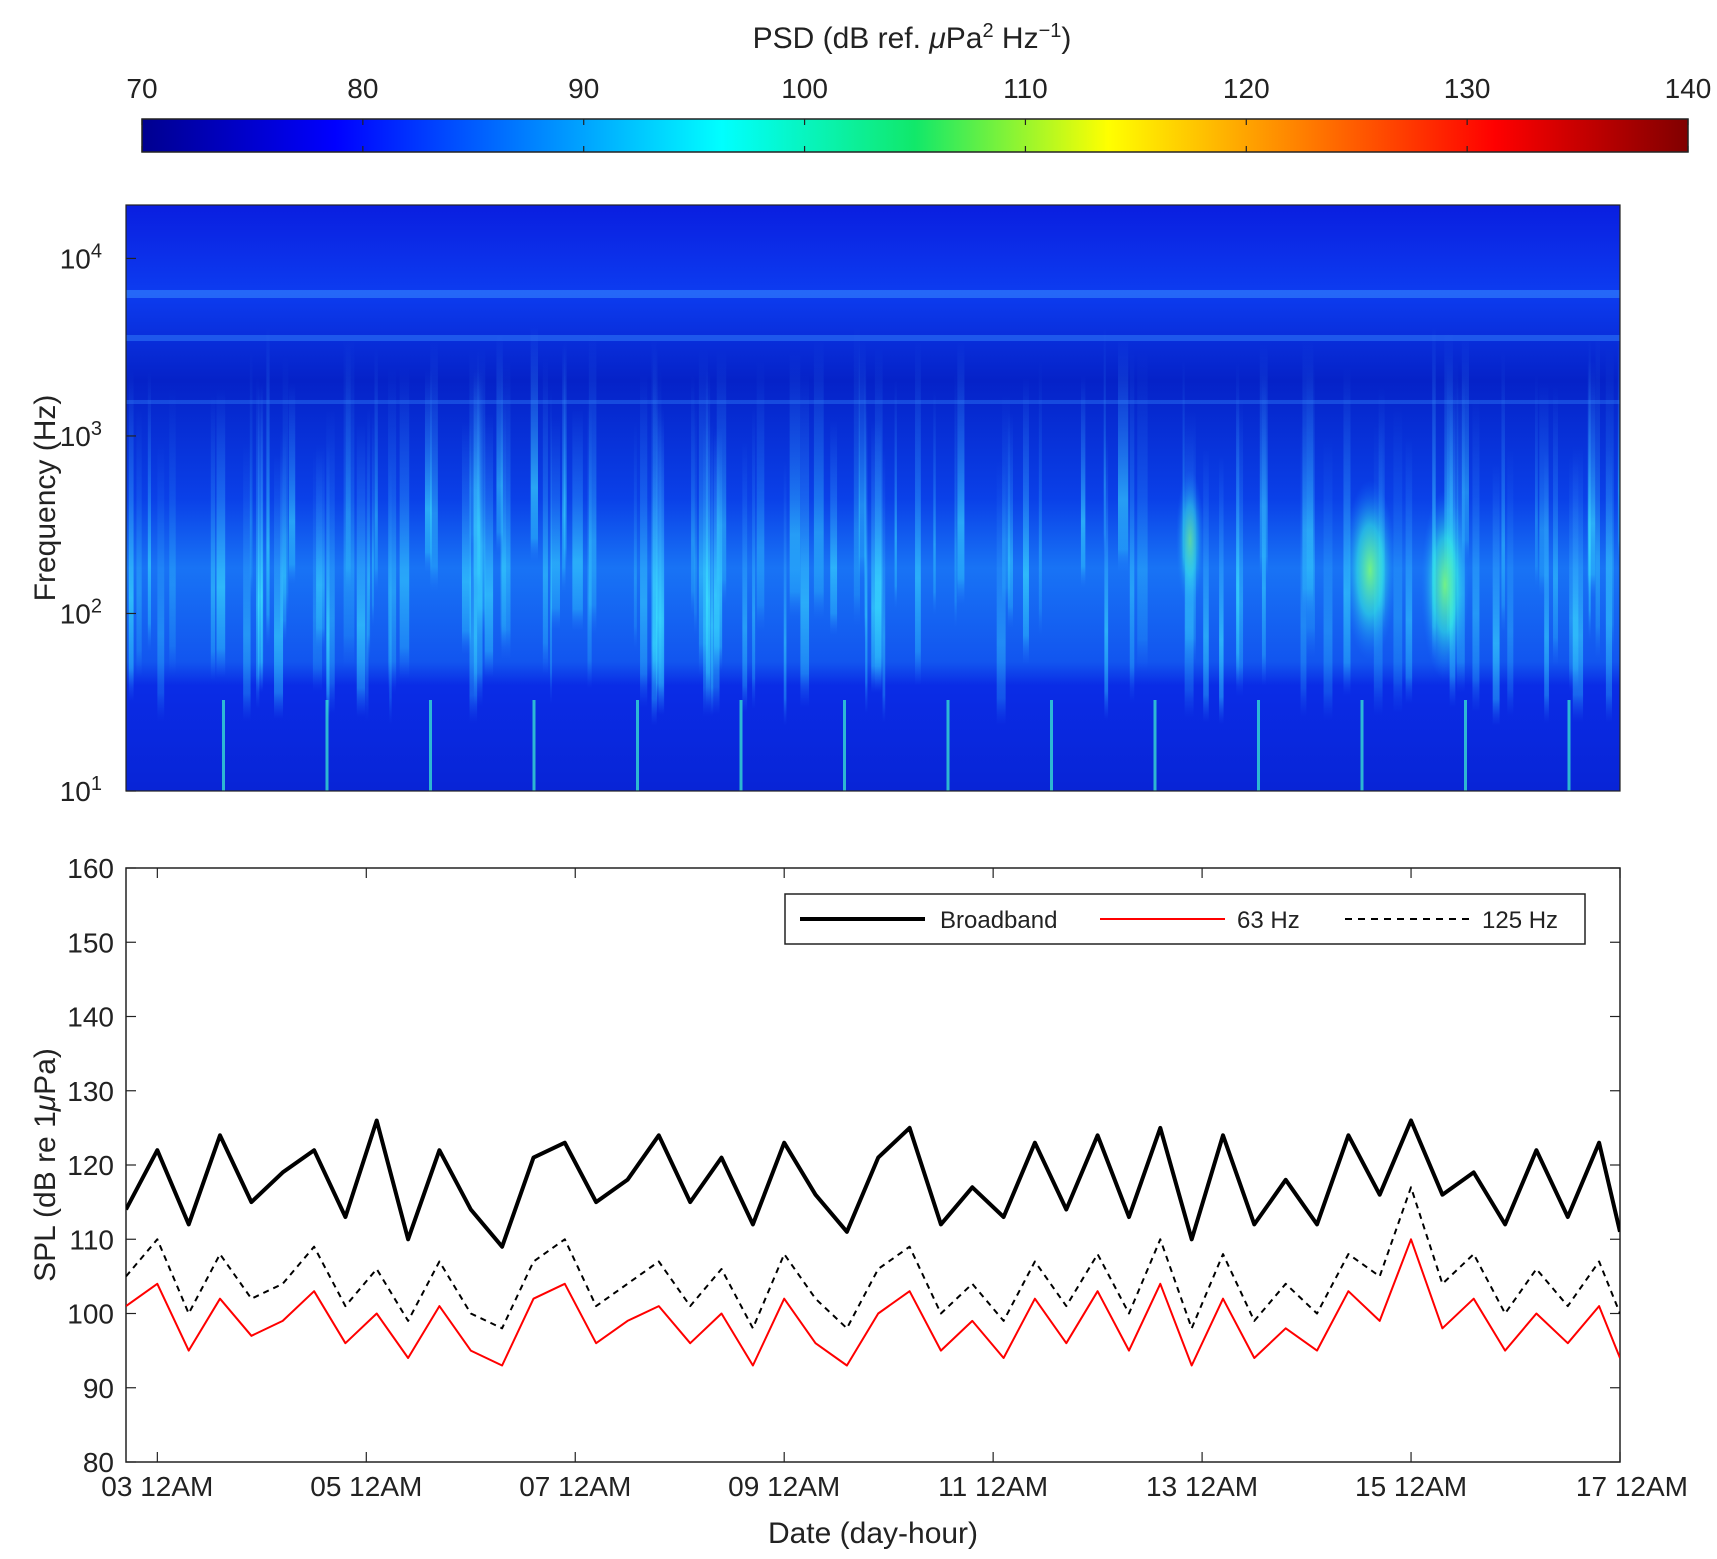 The height and width of the screenshot is (1559, 1717). I want to click on colorbar-tick-label: 130, so click(1467, 88).